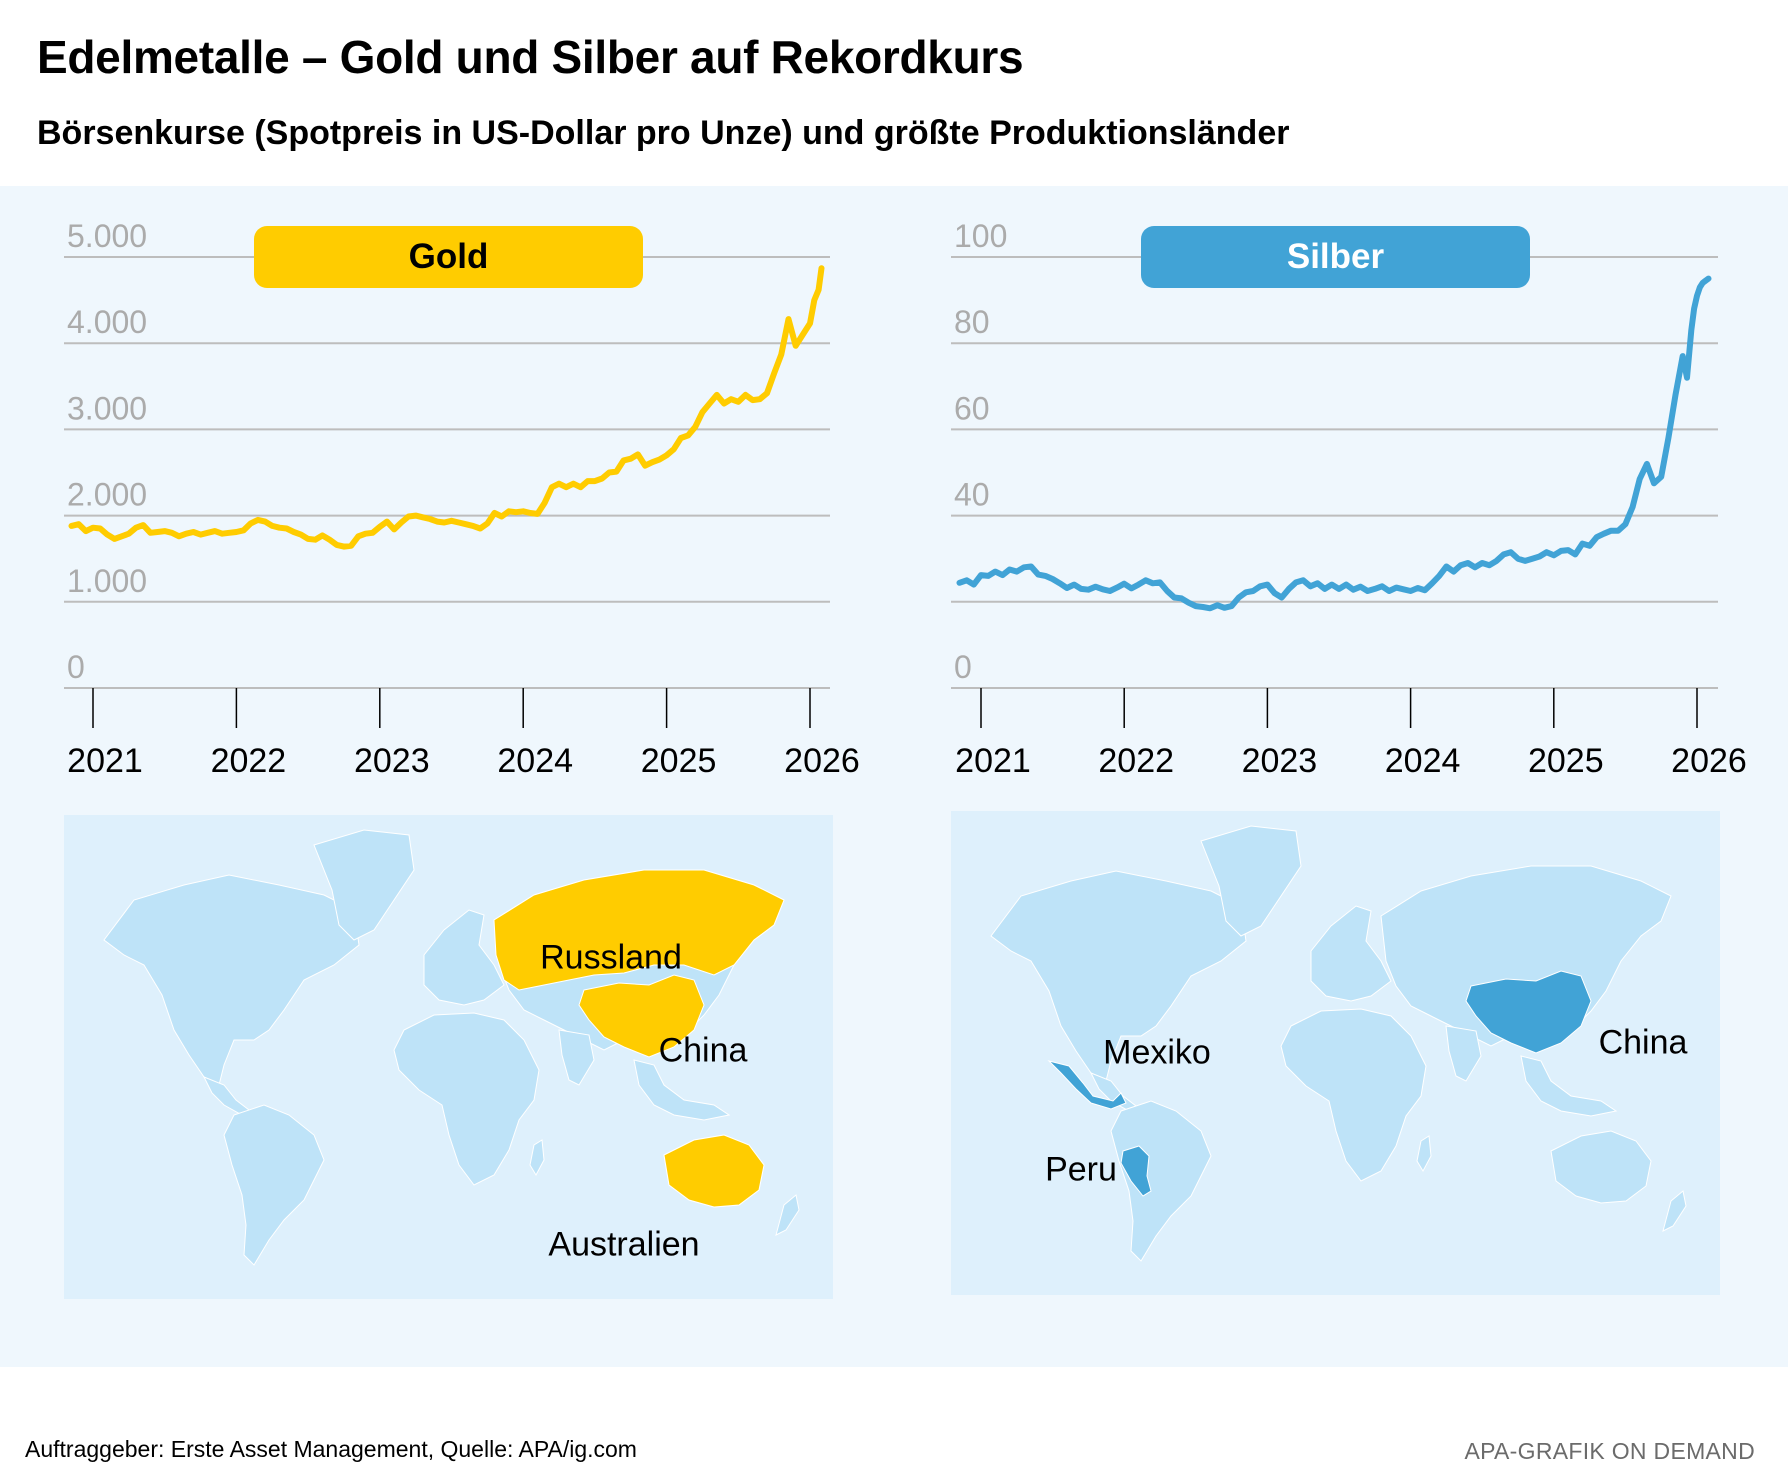 The width and height of the screenshot is (1788, 1482). Describe the element at coordinates (226, 1096) in the screenshot. I see `land-central-america` at that location.